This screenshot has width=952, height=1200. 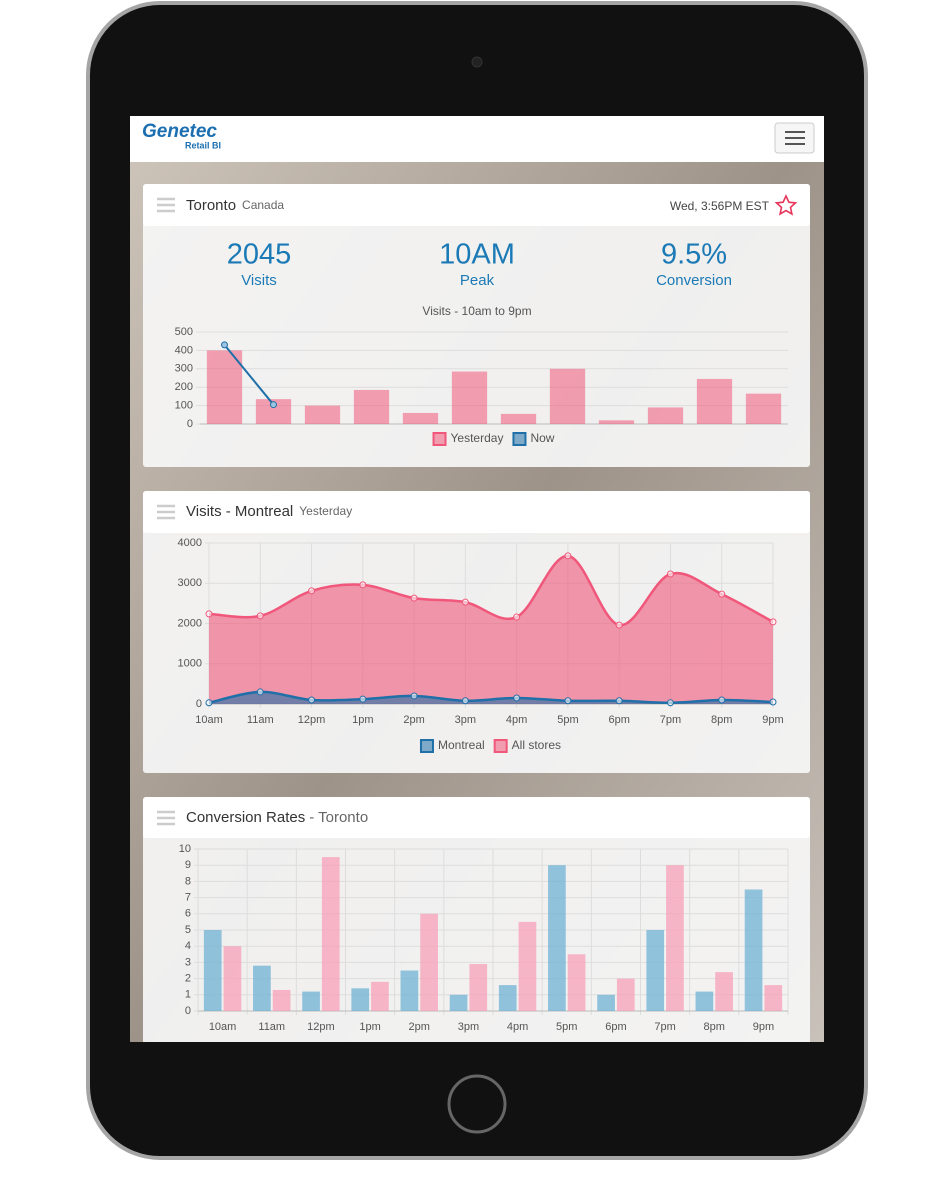 I want to click on y-tick-label: 200, so click(x=184, y=387).